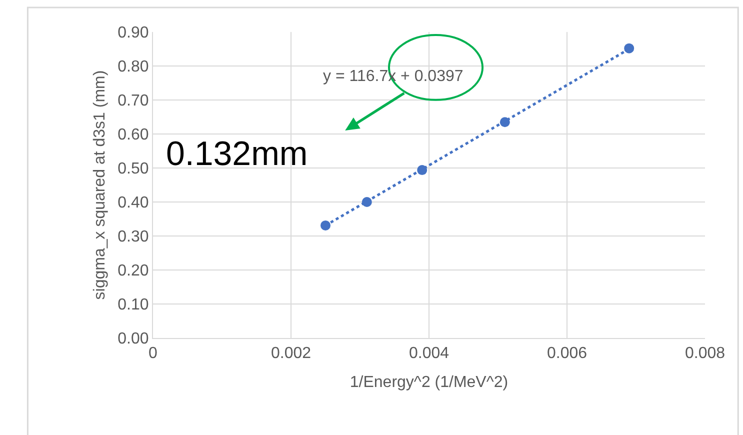  What do you see at coordinates (133, 33) in the screenshot?
I see `y-tick-label: 0.90` at bounding box center [133, 33].